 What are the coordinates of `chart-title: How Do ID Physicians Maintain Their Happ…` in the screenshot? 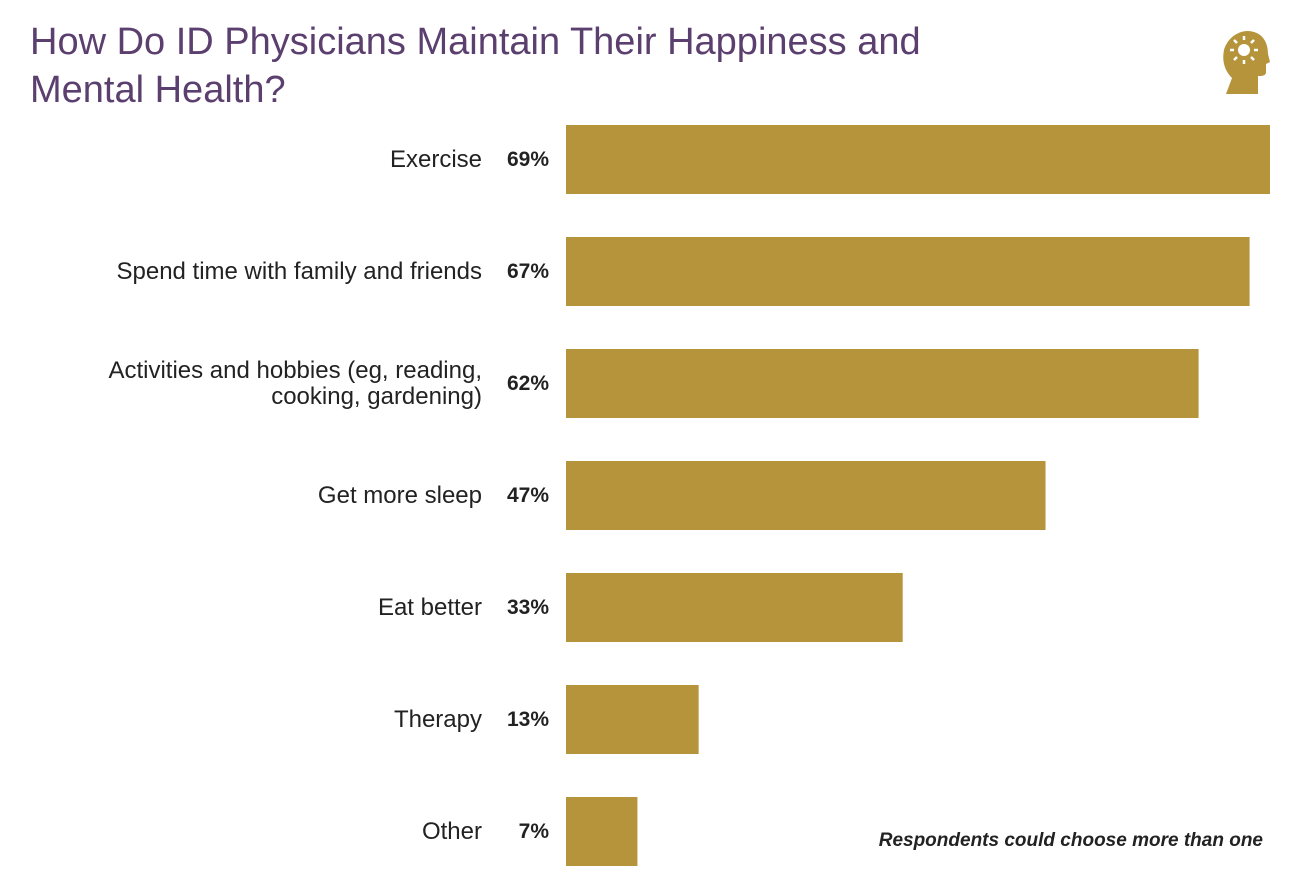 It's located at (475, 66).